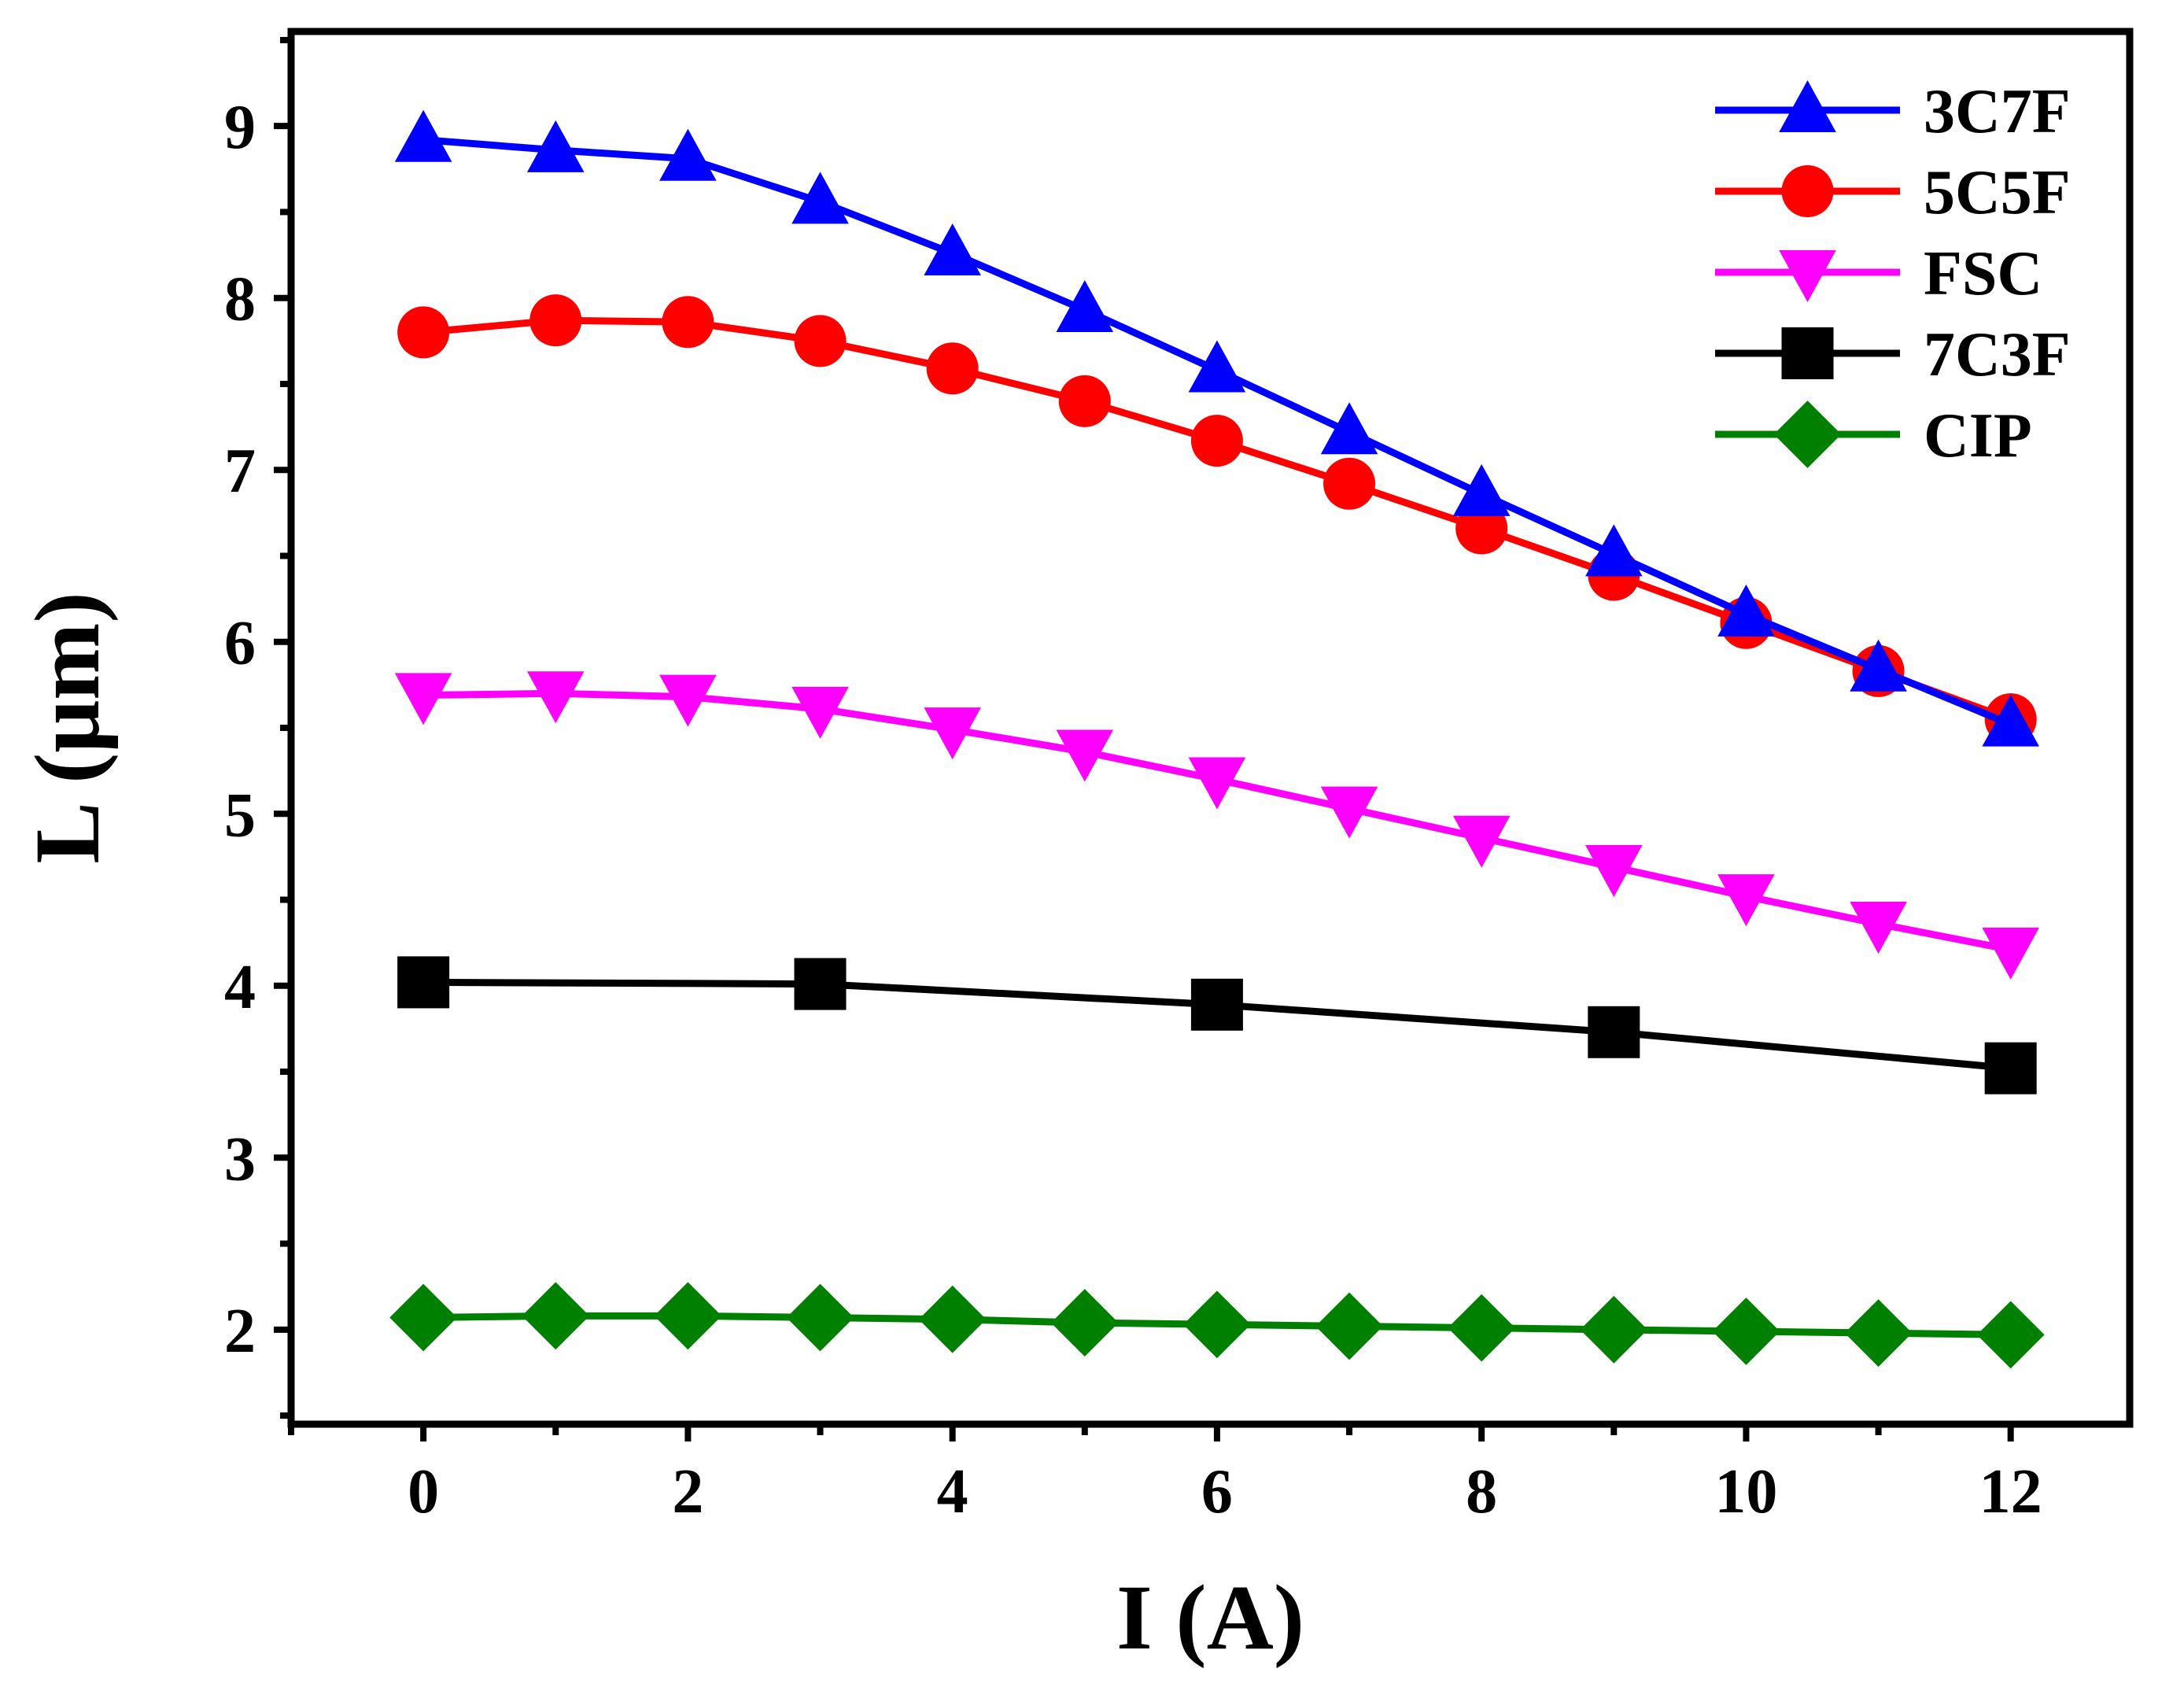 The height and width of the screenshot is (1687, 2184). What do you see at coordinates (1807, 106) in the screenshot?
I see `legend-marker-3c7f` at bounding box center [1807, 106].